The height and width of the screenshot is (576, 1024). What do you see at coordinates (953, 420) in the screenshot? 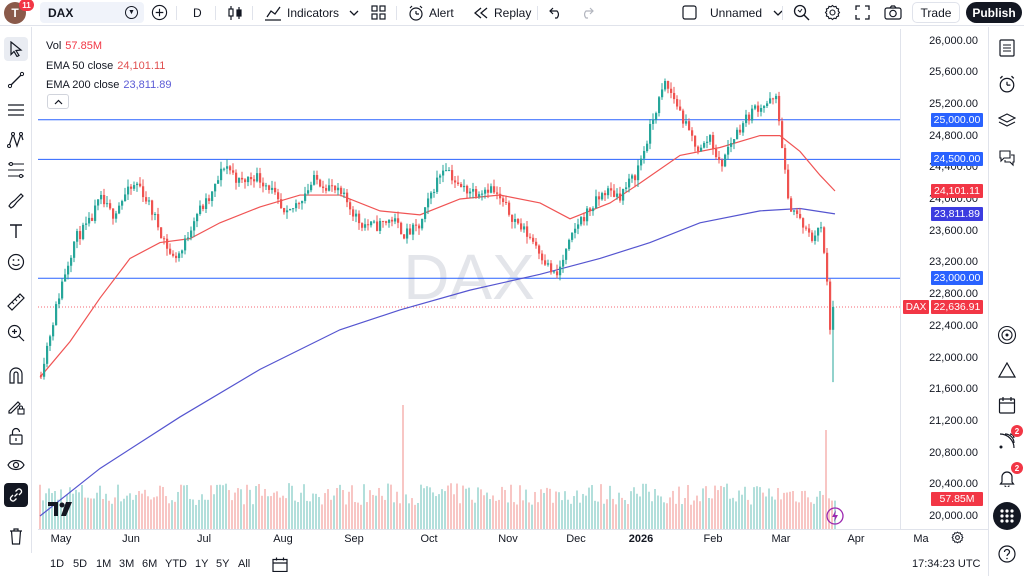
I see `price-tick-label: 21,200.00` at bounding box center [953, 420].